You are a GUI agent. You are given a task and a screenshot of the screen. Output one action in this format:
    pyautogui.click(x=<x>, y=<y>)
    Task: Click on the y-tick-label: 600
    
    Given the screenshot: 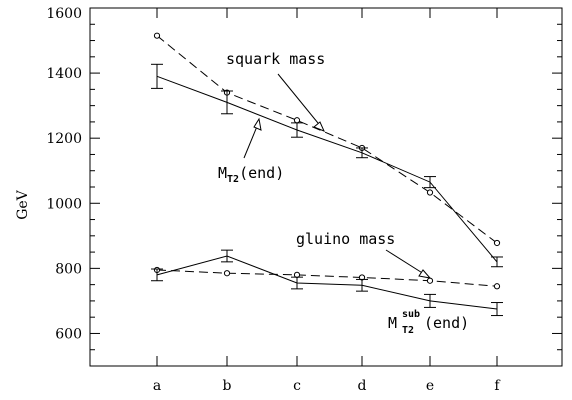 What is the action you would take?
    pyautogui.click(x=68, y=334)
    